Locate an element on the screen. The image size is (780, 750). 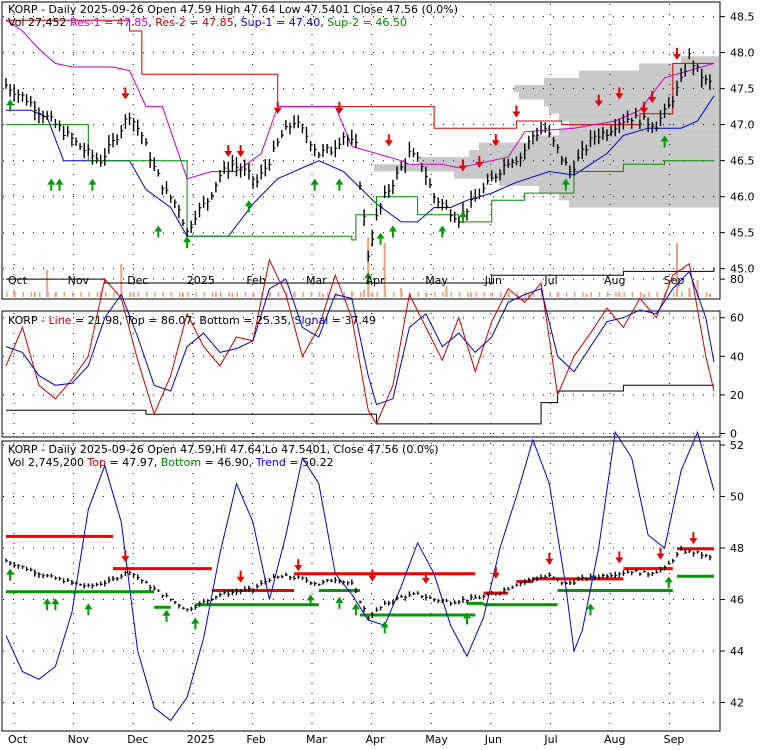
stoch-header-line1-part: Bottom is located at coordinates (219, 320).